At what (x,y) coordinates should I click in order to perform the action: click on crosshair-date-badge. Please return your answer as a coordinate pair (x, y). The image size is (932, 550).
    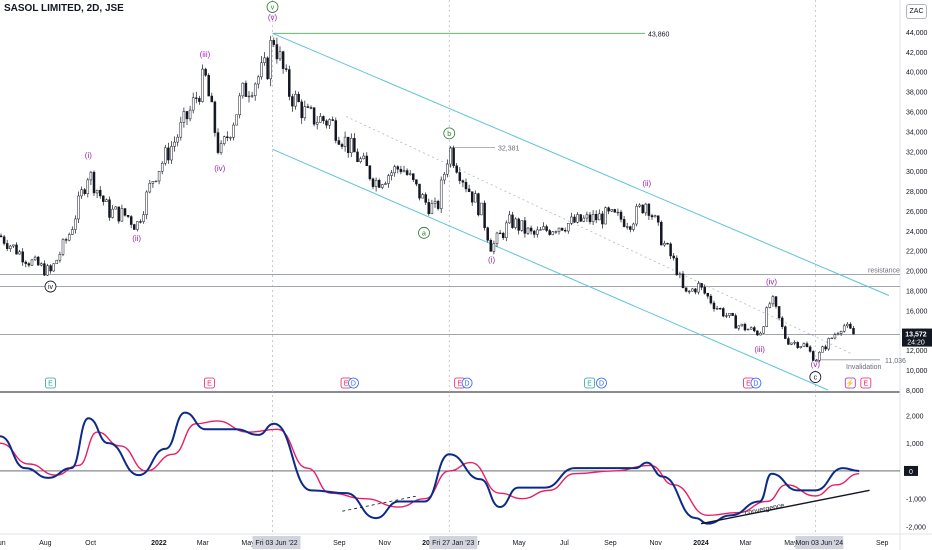
    Looking at the image, I should click on (276, 542).